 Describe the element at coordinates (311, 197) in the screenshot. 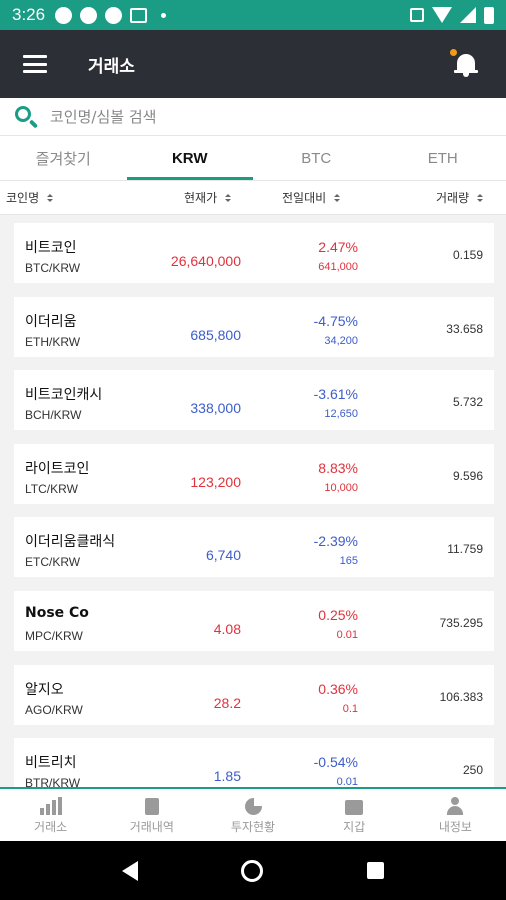

I see `sort-by-change-button: 전일대비` at that location.